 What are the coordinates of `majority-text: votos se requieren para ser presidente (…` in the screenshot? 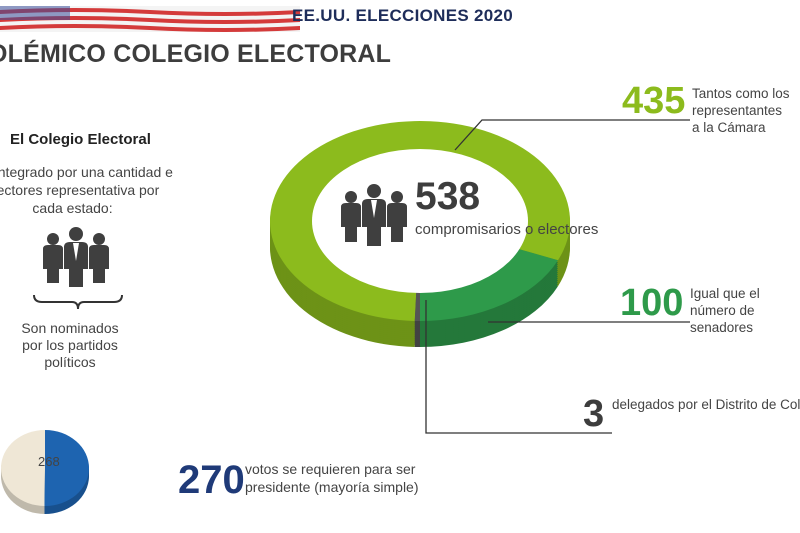 It's located at (332, 478).